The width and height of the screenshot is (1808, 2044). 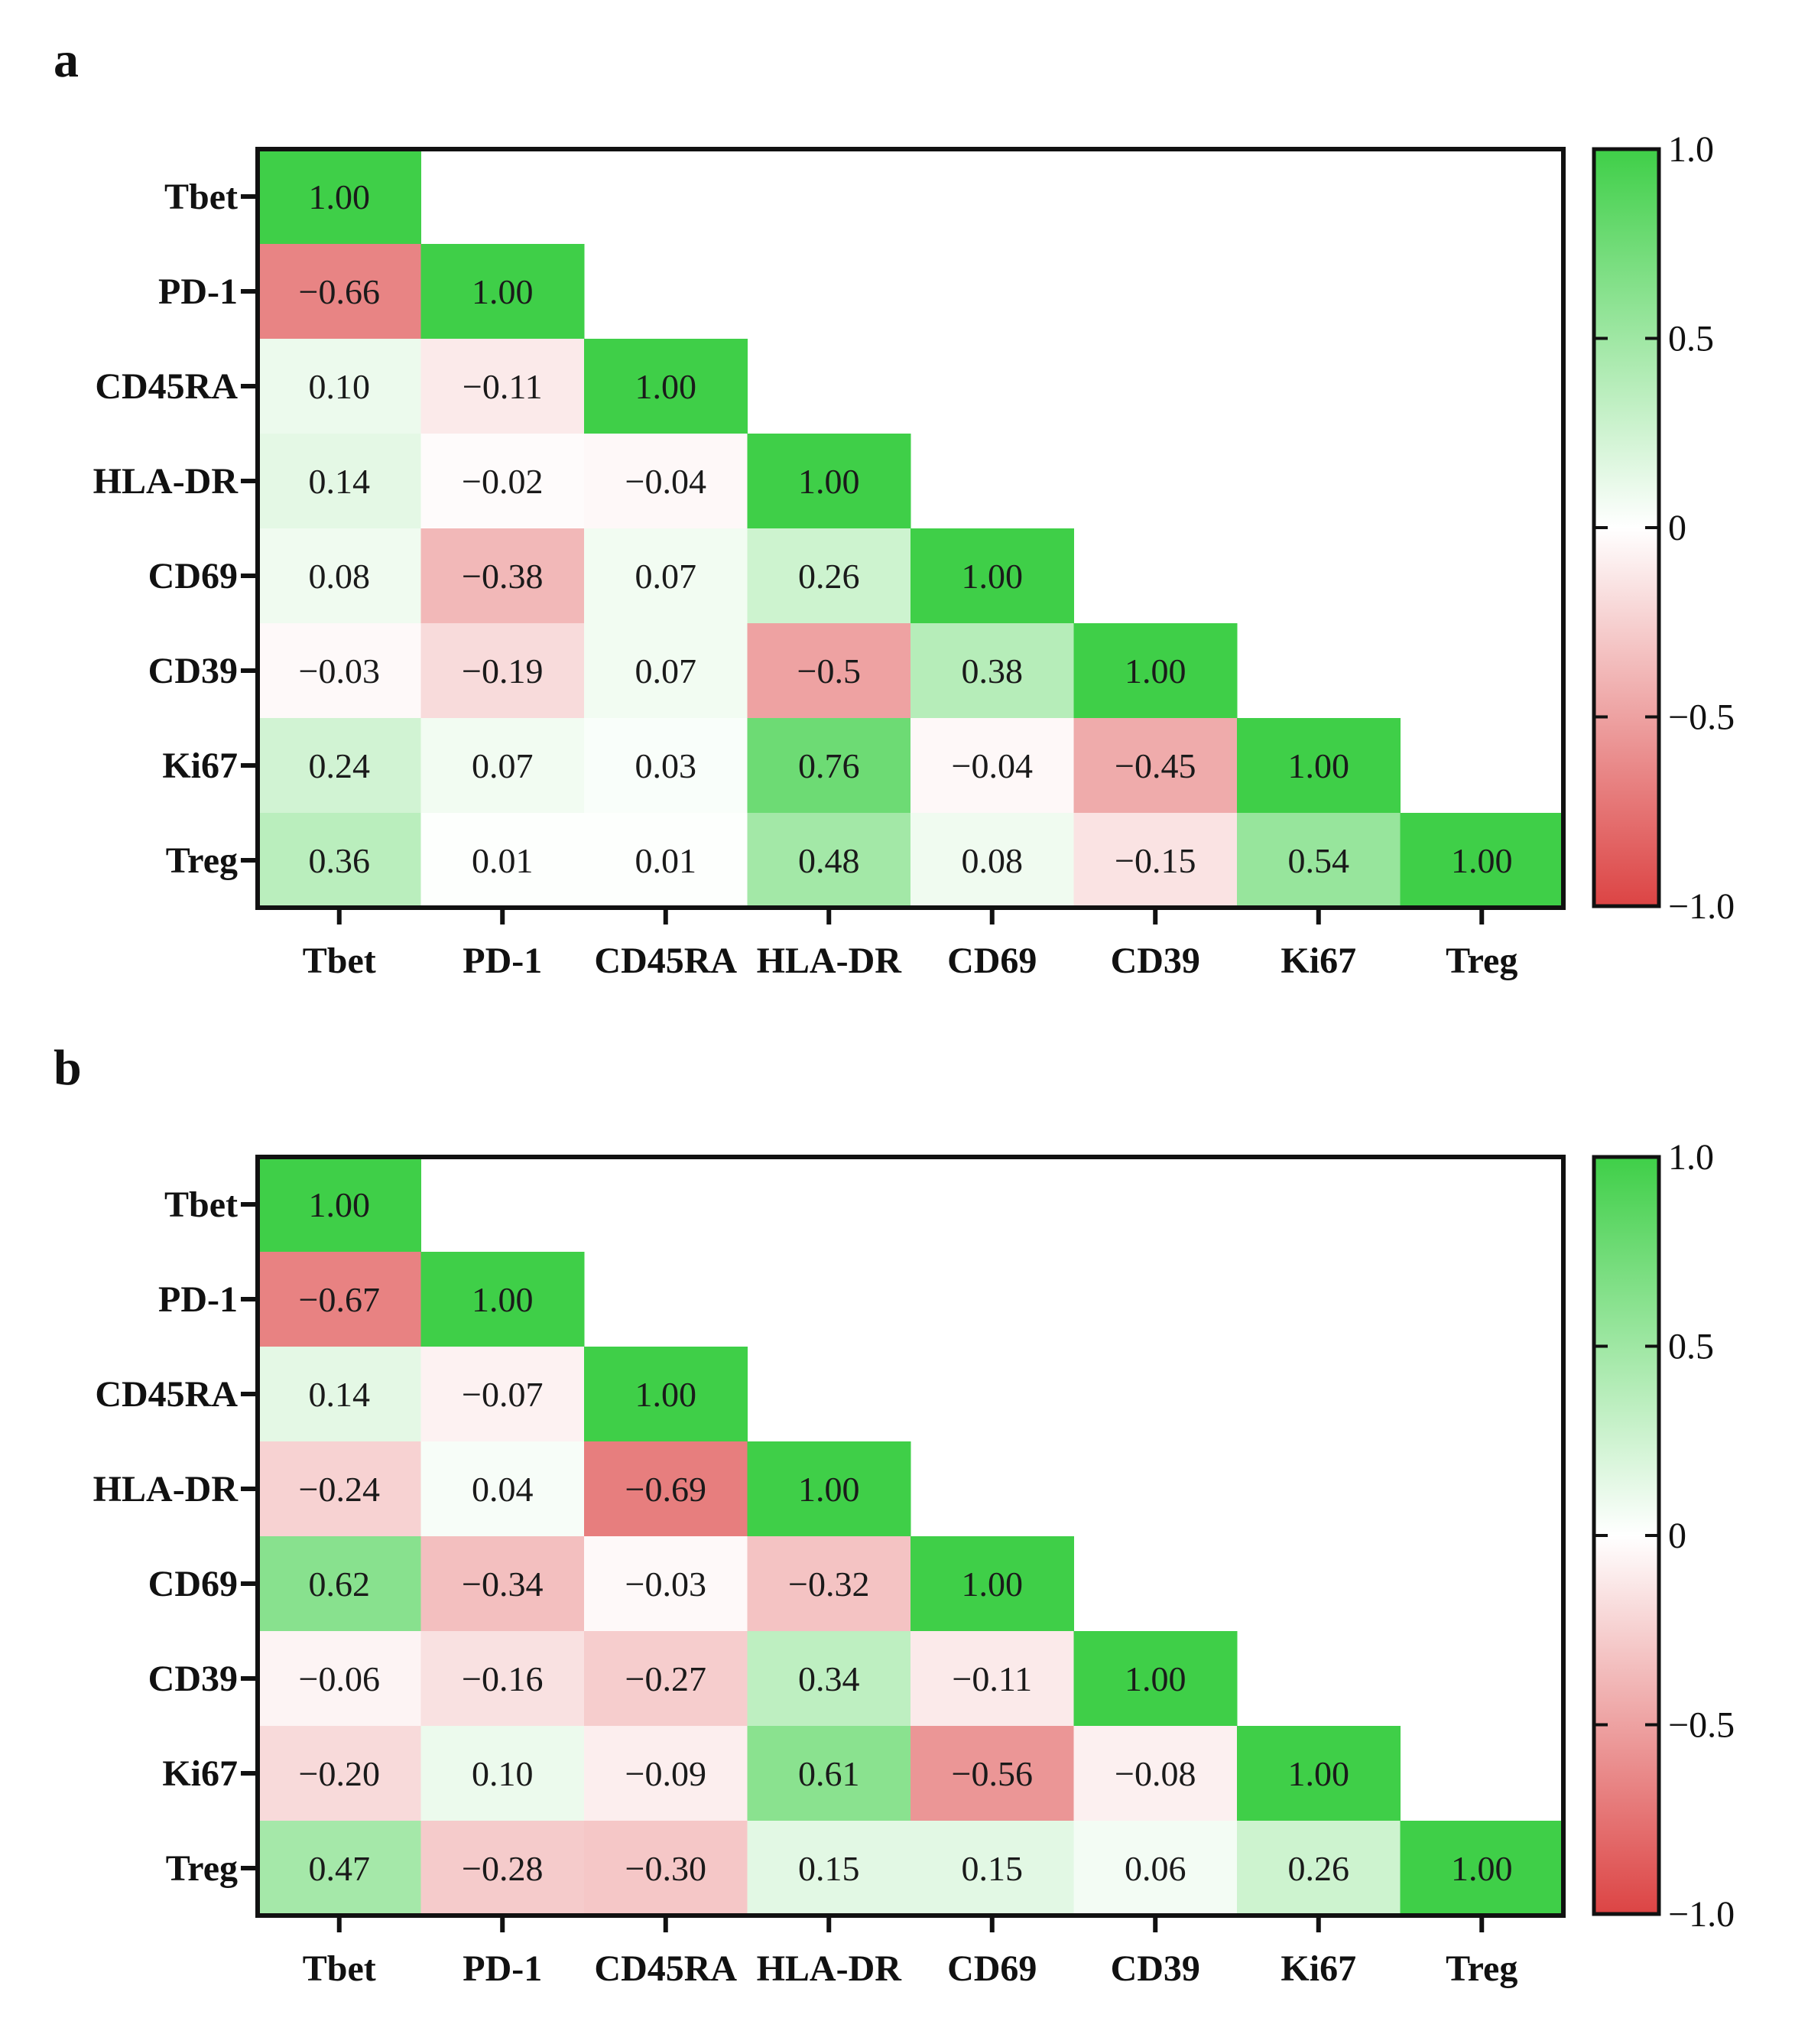 What do you see at coordinates (992, 961) in the screenshot?
I see `x-tick-label: CD69` at bounding box center [992, 961].